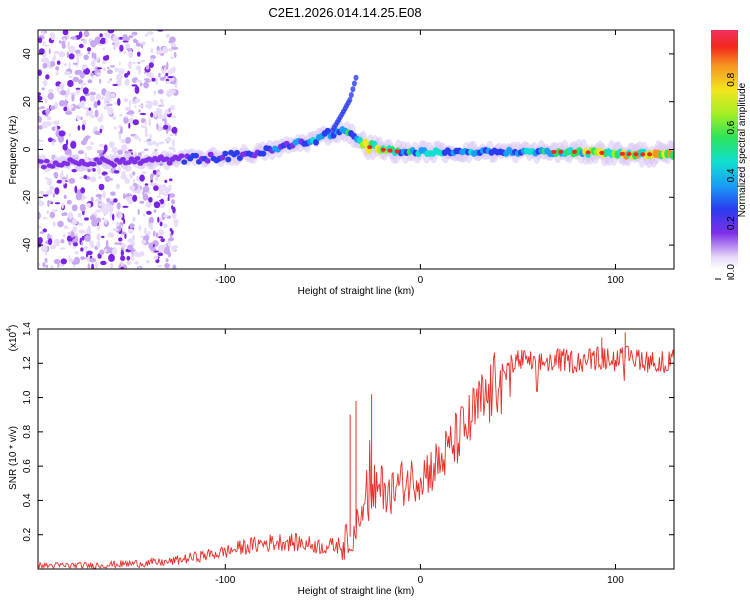  I want to click on ridge-cell, so click(52, 166).